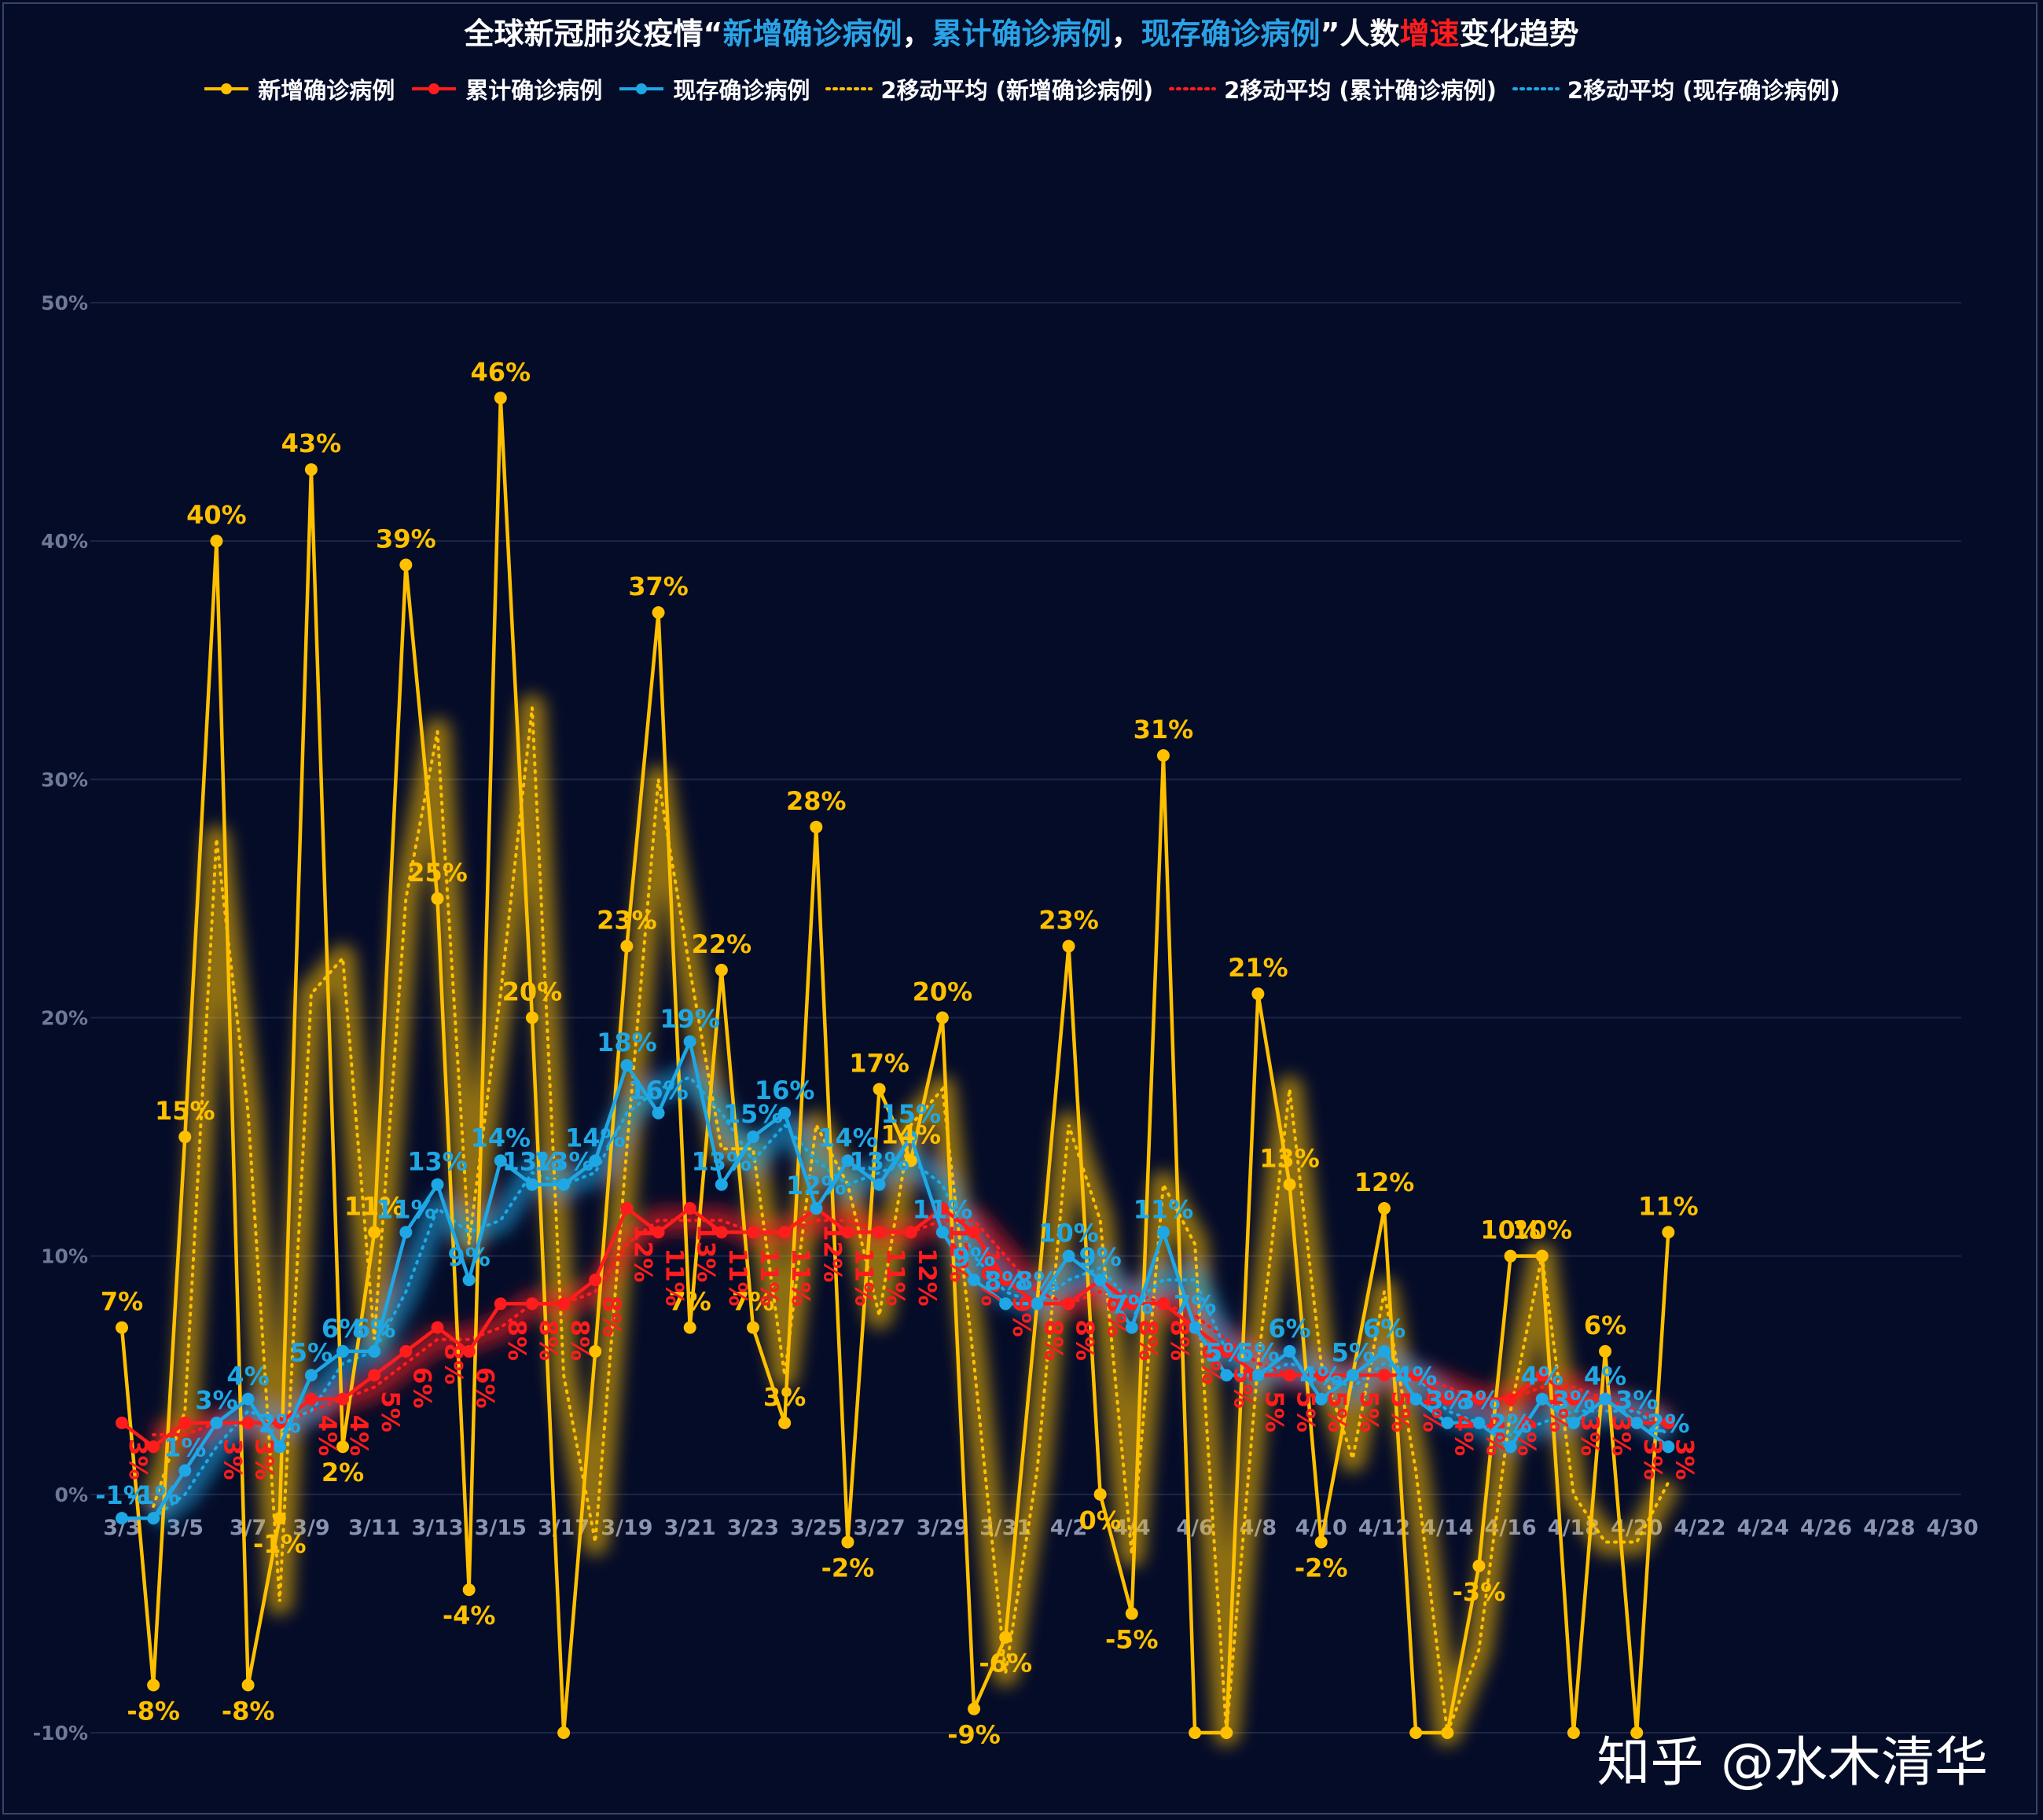 This screenshot has height=1820, width=2043. What do you see at coordinates (690, 1019) in the screenshot?
I see `data-label: 19%` at bounding box center [690, 1019].